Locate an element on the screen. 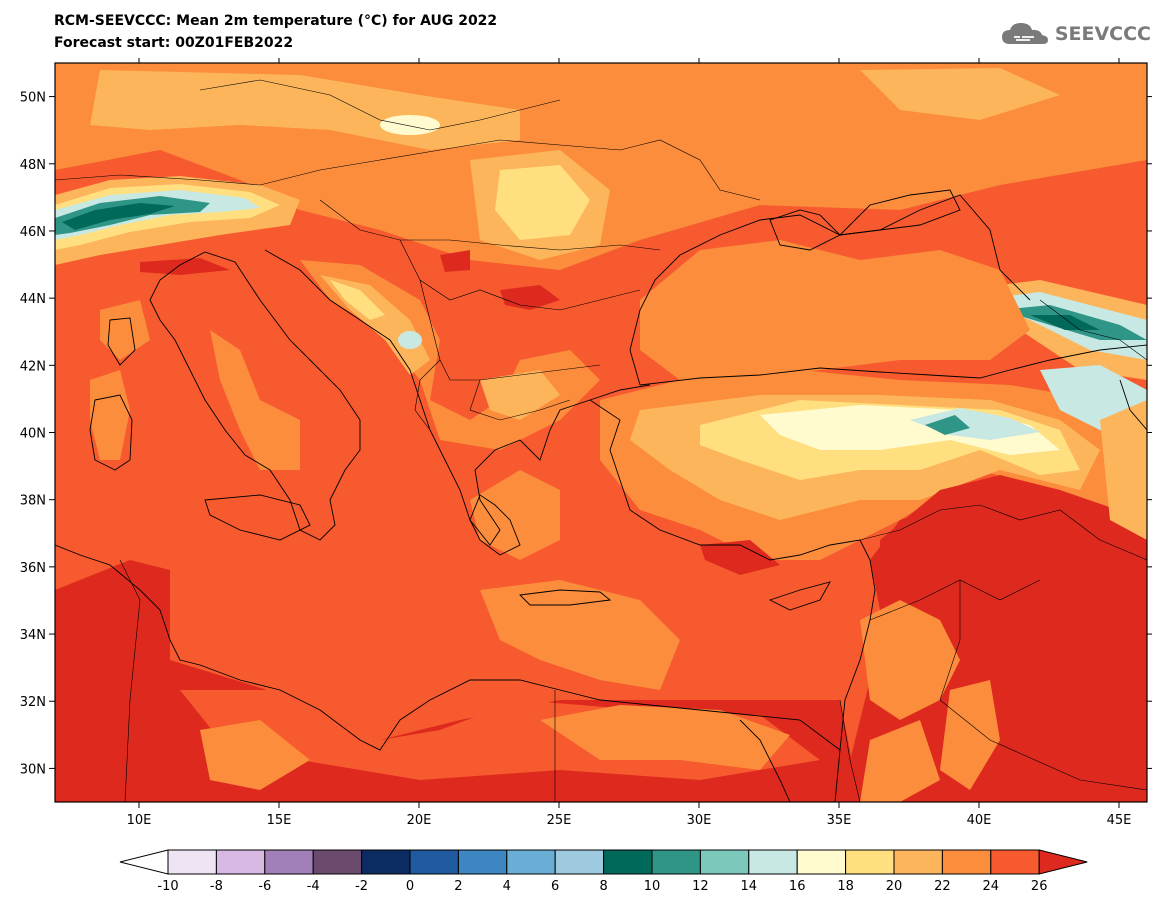 The image size is (1165, 907). colorbar-label: -10 is located at coordinates (167, 886).